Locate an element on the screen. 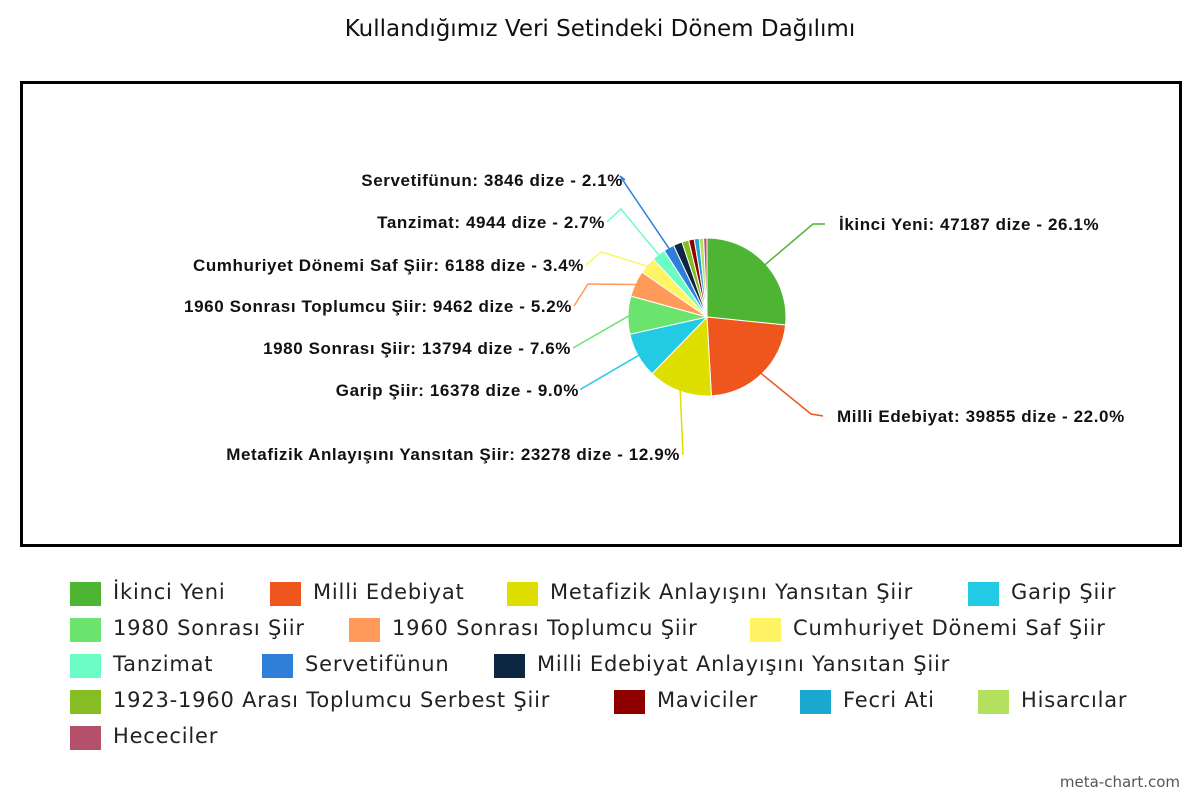 The image size is (1200, 800). legend-label: Metafizik Anlayışını Yansıtan Şiir is located at coordinates (732, 592).